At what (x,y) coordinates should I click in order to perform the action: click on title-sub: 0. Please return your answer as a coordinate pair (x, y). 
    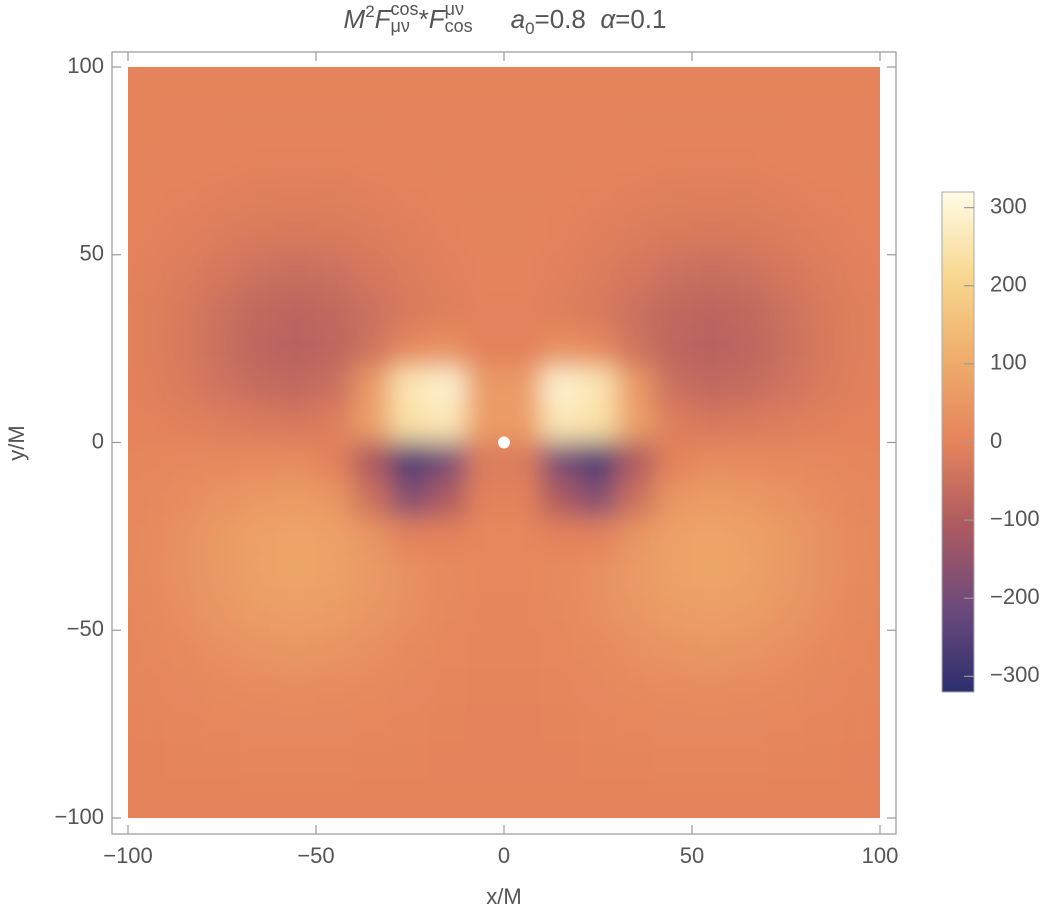
    Looking at the image, I should click on (530, 28).